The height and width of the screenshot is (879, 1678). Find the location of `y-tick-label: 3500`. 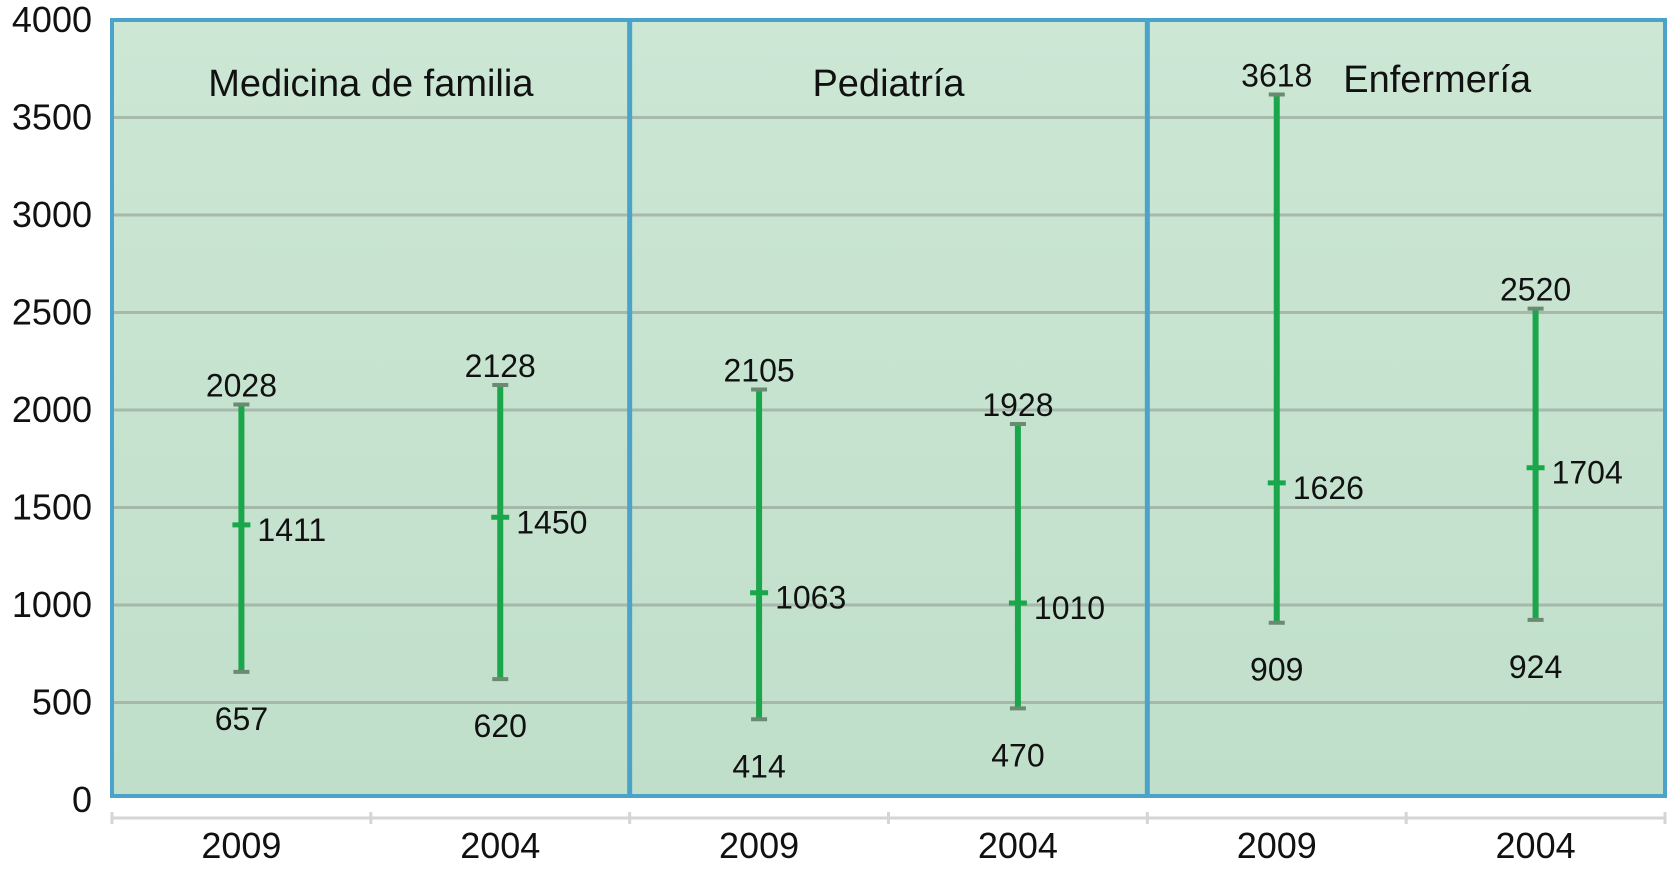

y-tick-label: 3500 is located at coordinates (52, 117).